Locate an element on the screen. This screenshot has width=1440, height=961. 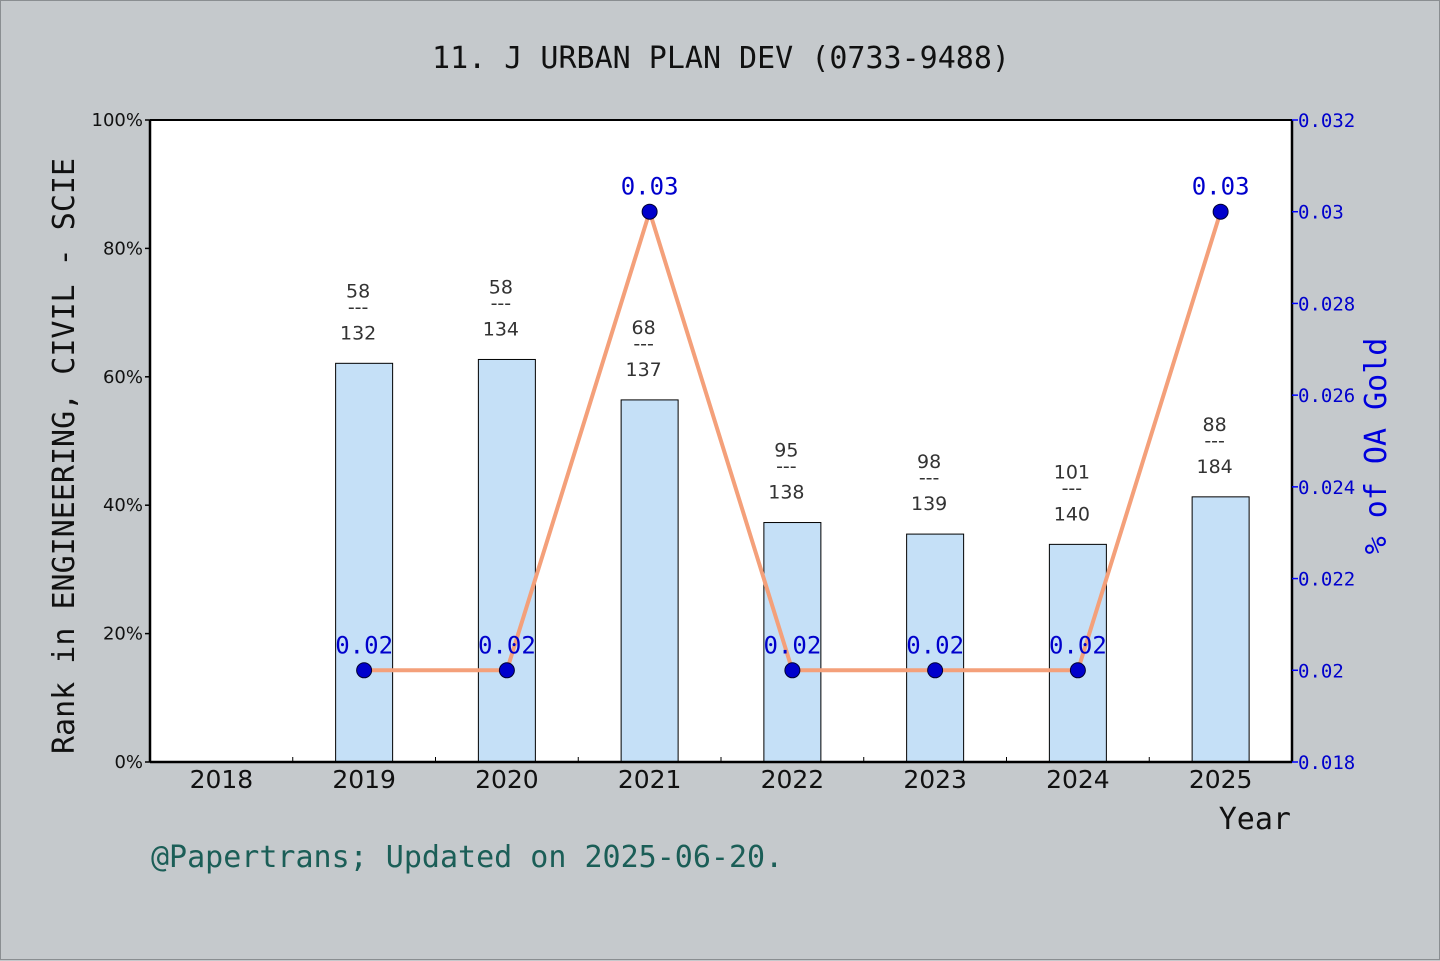
chart-title: 11. J URBAN PLAN DEV (0733-9488) is located at coordinates (721, 58).